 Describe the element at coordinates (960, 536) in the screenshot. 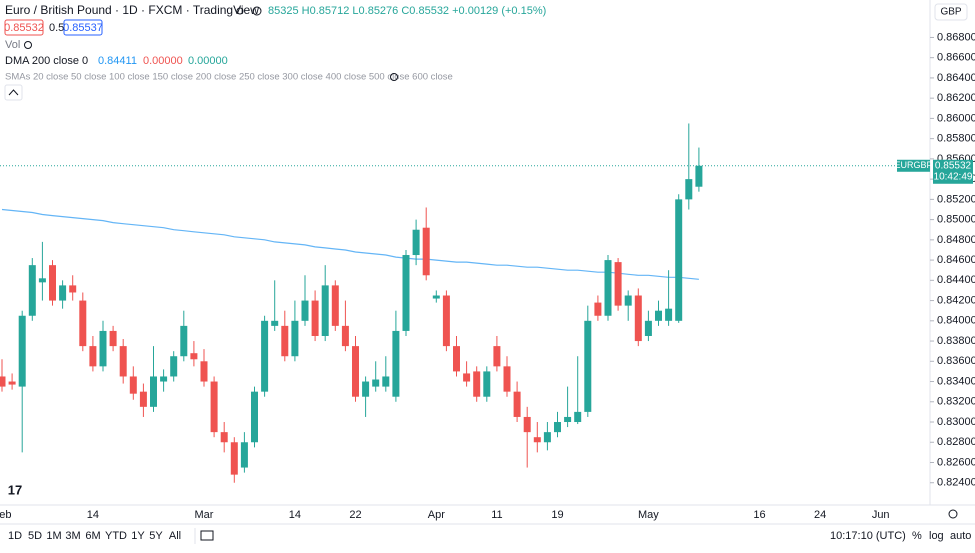

I see `auto-toggle: auto` at that location.